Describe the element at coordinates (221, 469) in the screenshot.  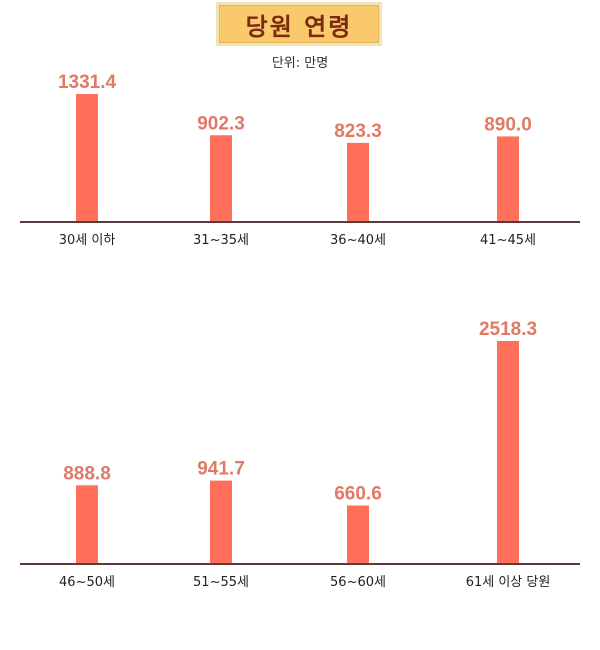
I see `value-label-2-2: 941.7` at that location.